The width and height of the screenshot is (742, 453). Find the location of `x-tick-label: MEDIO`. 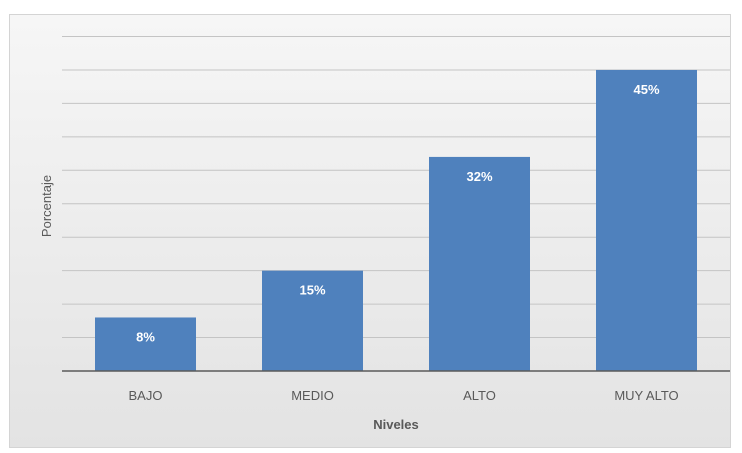

x-tick-label: MEDIO is located at coordinates (312, 395).